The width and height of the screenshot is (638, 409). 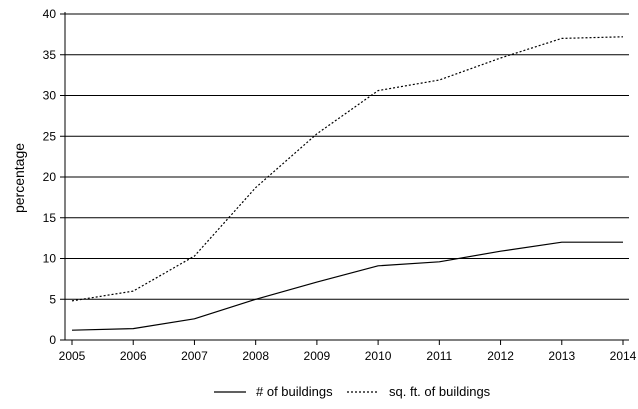 I want to click on y-tick-label-30: 30, so click(x=50, y=96).